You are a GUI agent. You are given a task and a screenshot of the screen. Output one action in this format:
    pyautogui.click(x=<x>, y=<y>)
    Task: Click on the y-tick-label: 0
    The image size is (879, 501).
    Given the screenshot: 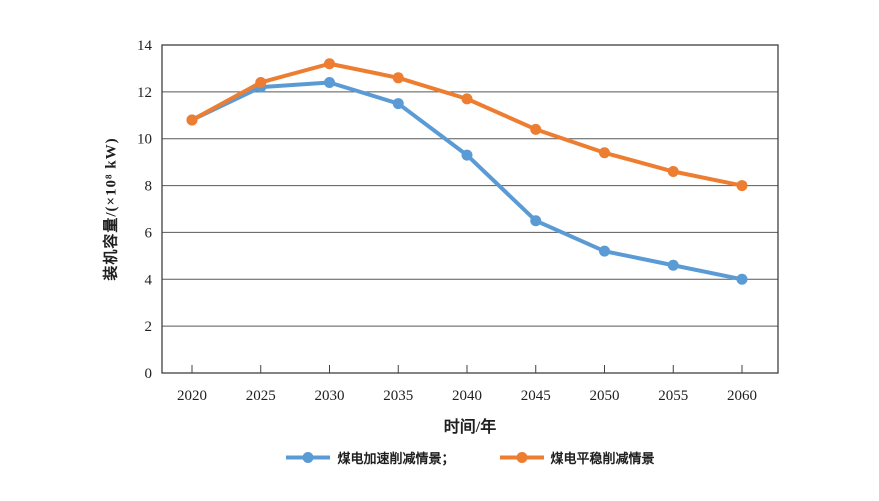 What is the action you would take?
    pyautogui.click(x=149, y=374)
    